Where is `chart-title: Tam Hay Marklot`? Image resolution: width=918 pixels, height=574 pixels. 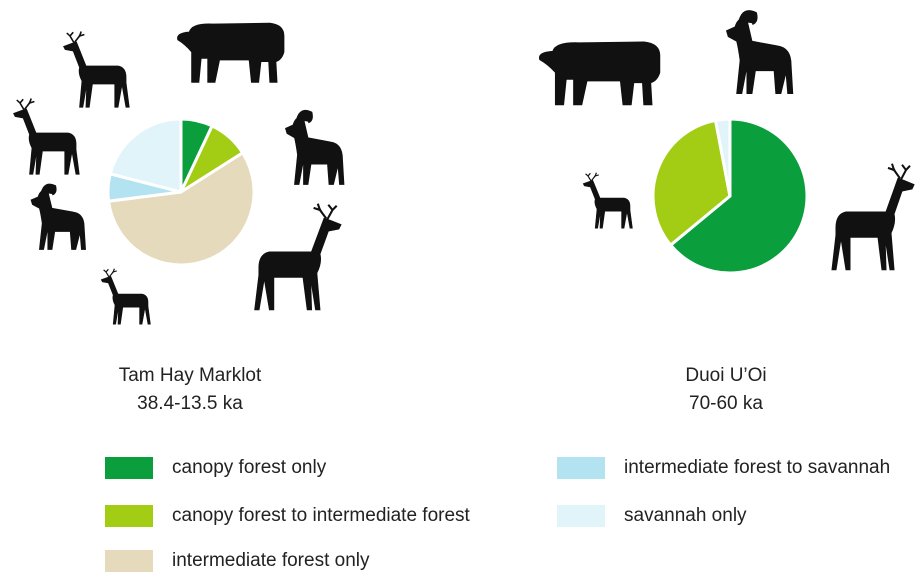 chart-title: Tam Hay Marklot is located at coordinates (190, 375).